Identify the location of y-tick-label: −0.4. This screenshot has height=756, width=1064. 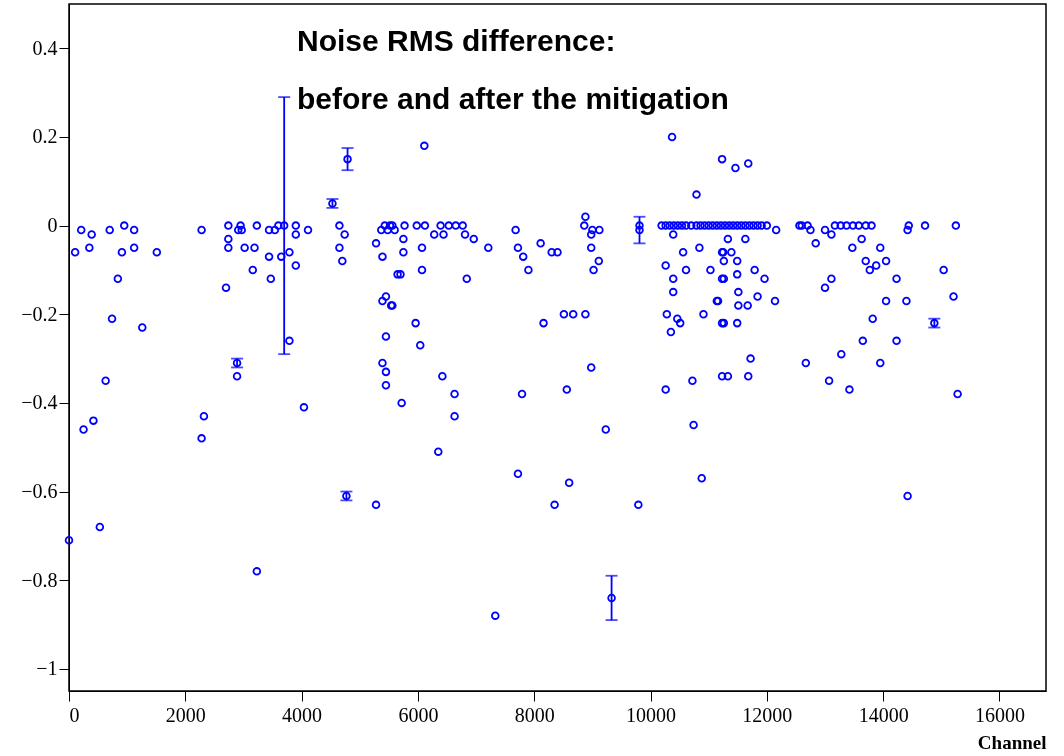
(39, 402).